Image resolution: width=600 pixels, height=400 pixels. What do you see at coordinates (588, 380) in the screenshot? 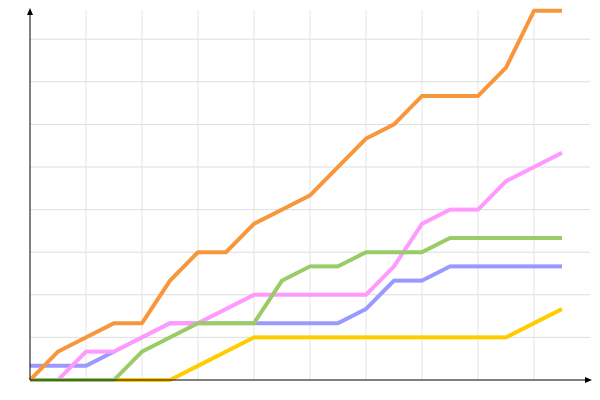
I see `x-axis-arrow` at bounding box center [588, 380].